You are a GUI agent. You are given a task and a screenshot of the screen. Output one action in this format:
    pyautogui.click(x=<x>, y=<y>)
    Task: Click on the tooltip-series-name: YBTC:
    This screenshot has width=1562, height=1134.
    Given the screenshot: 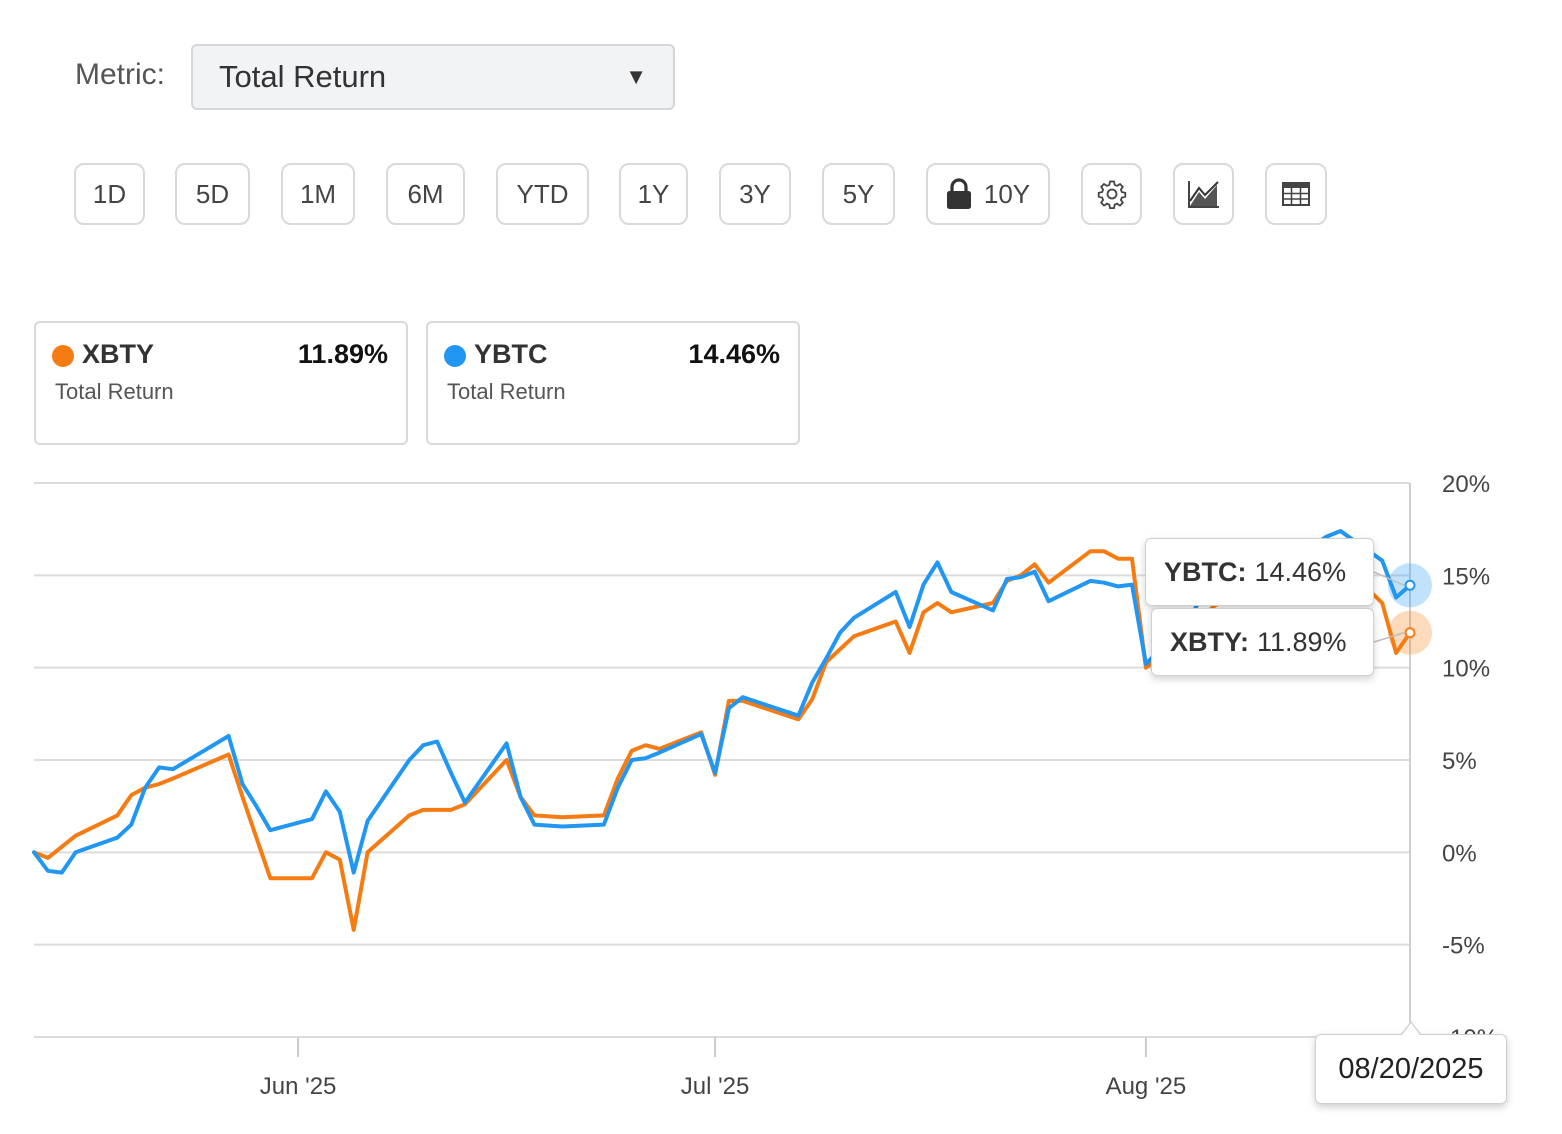 What is the action you would take?
    pyautogui.click(x=1205, y=571)
    